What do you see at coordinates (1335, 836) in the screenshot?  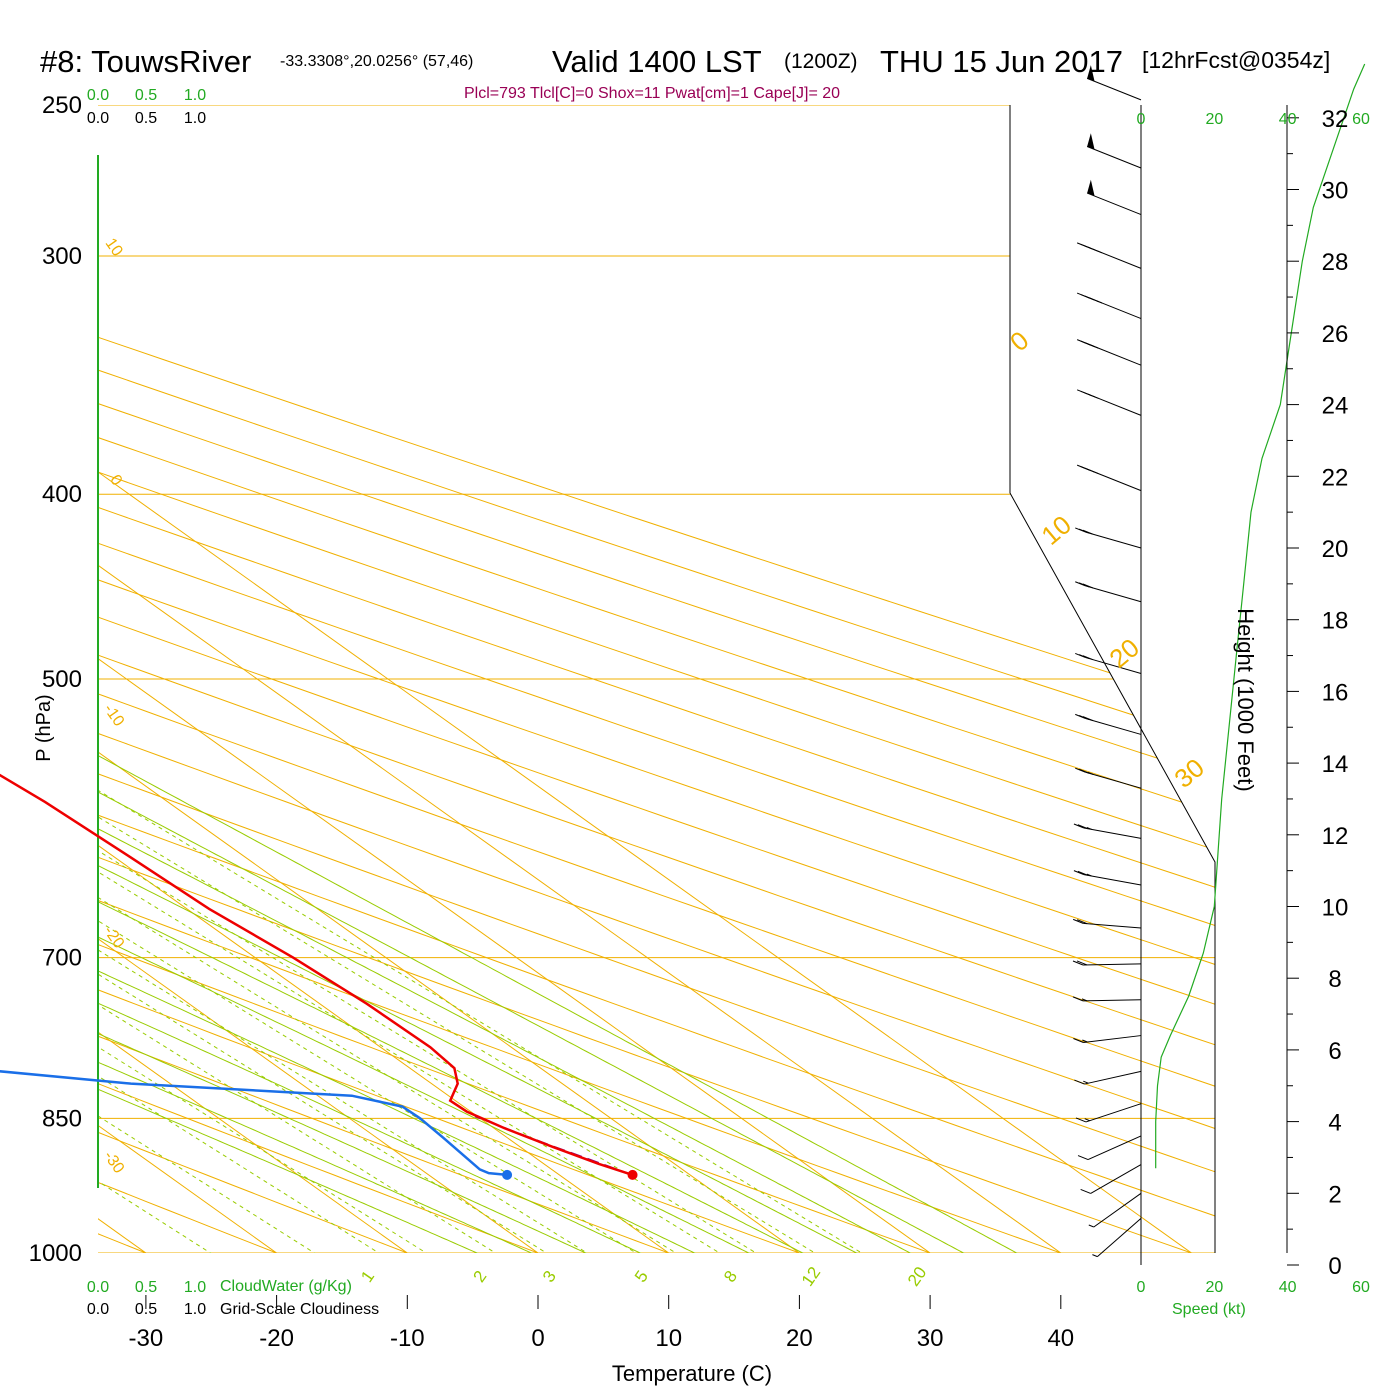 I see `height-tick-label: 12` at bounding box center [1335, 836].